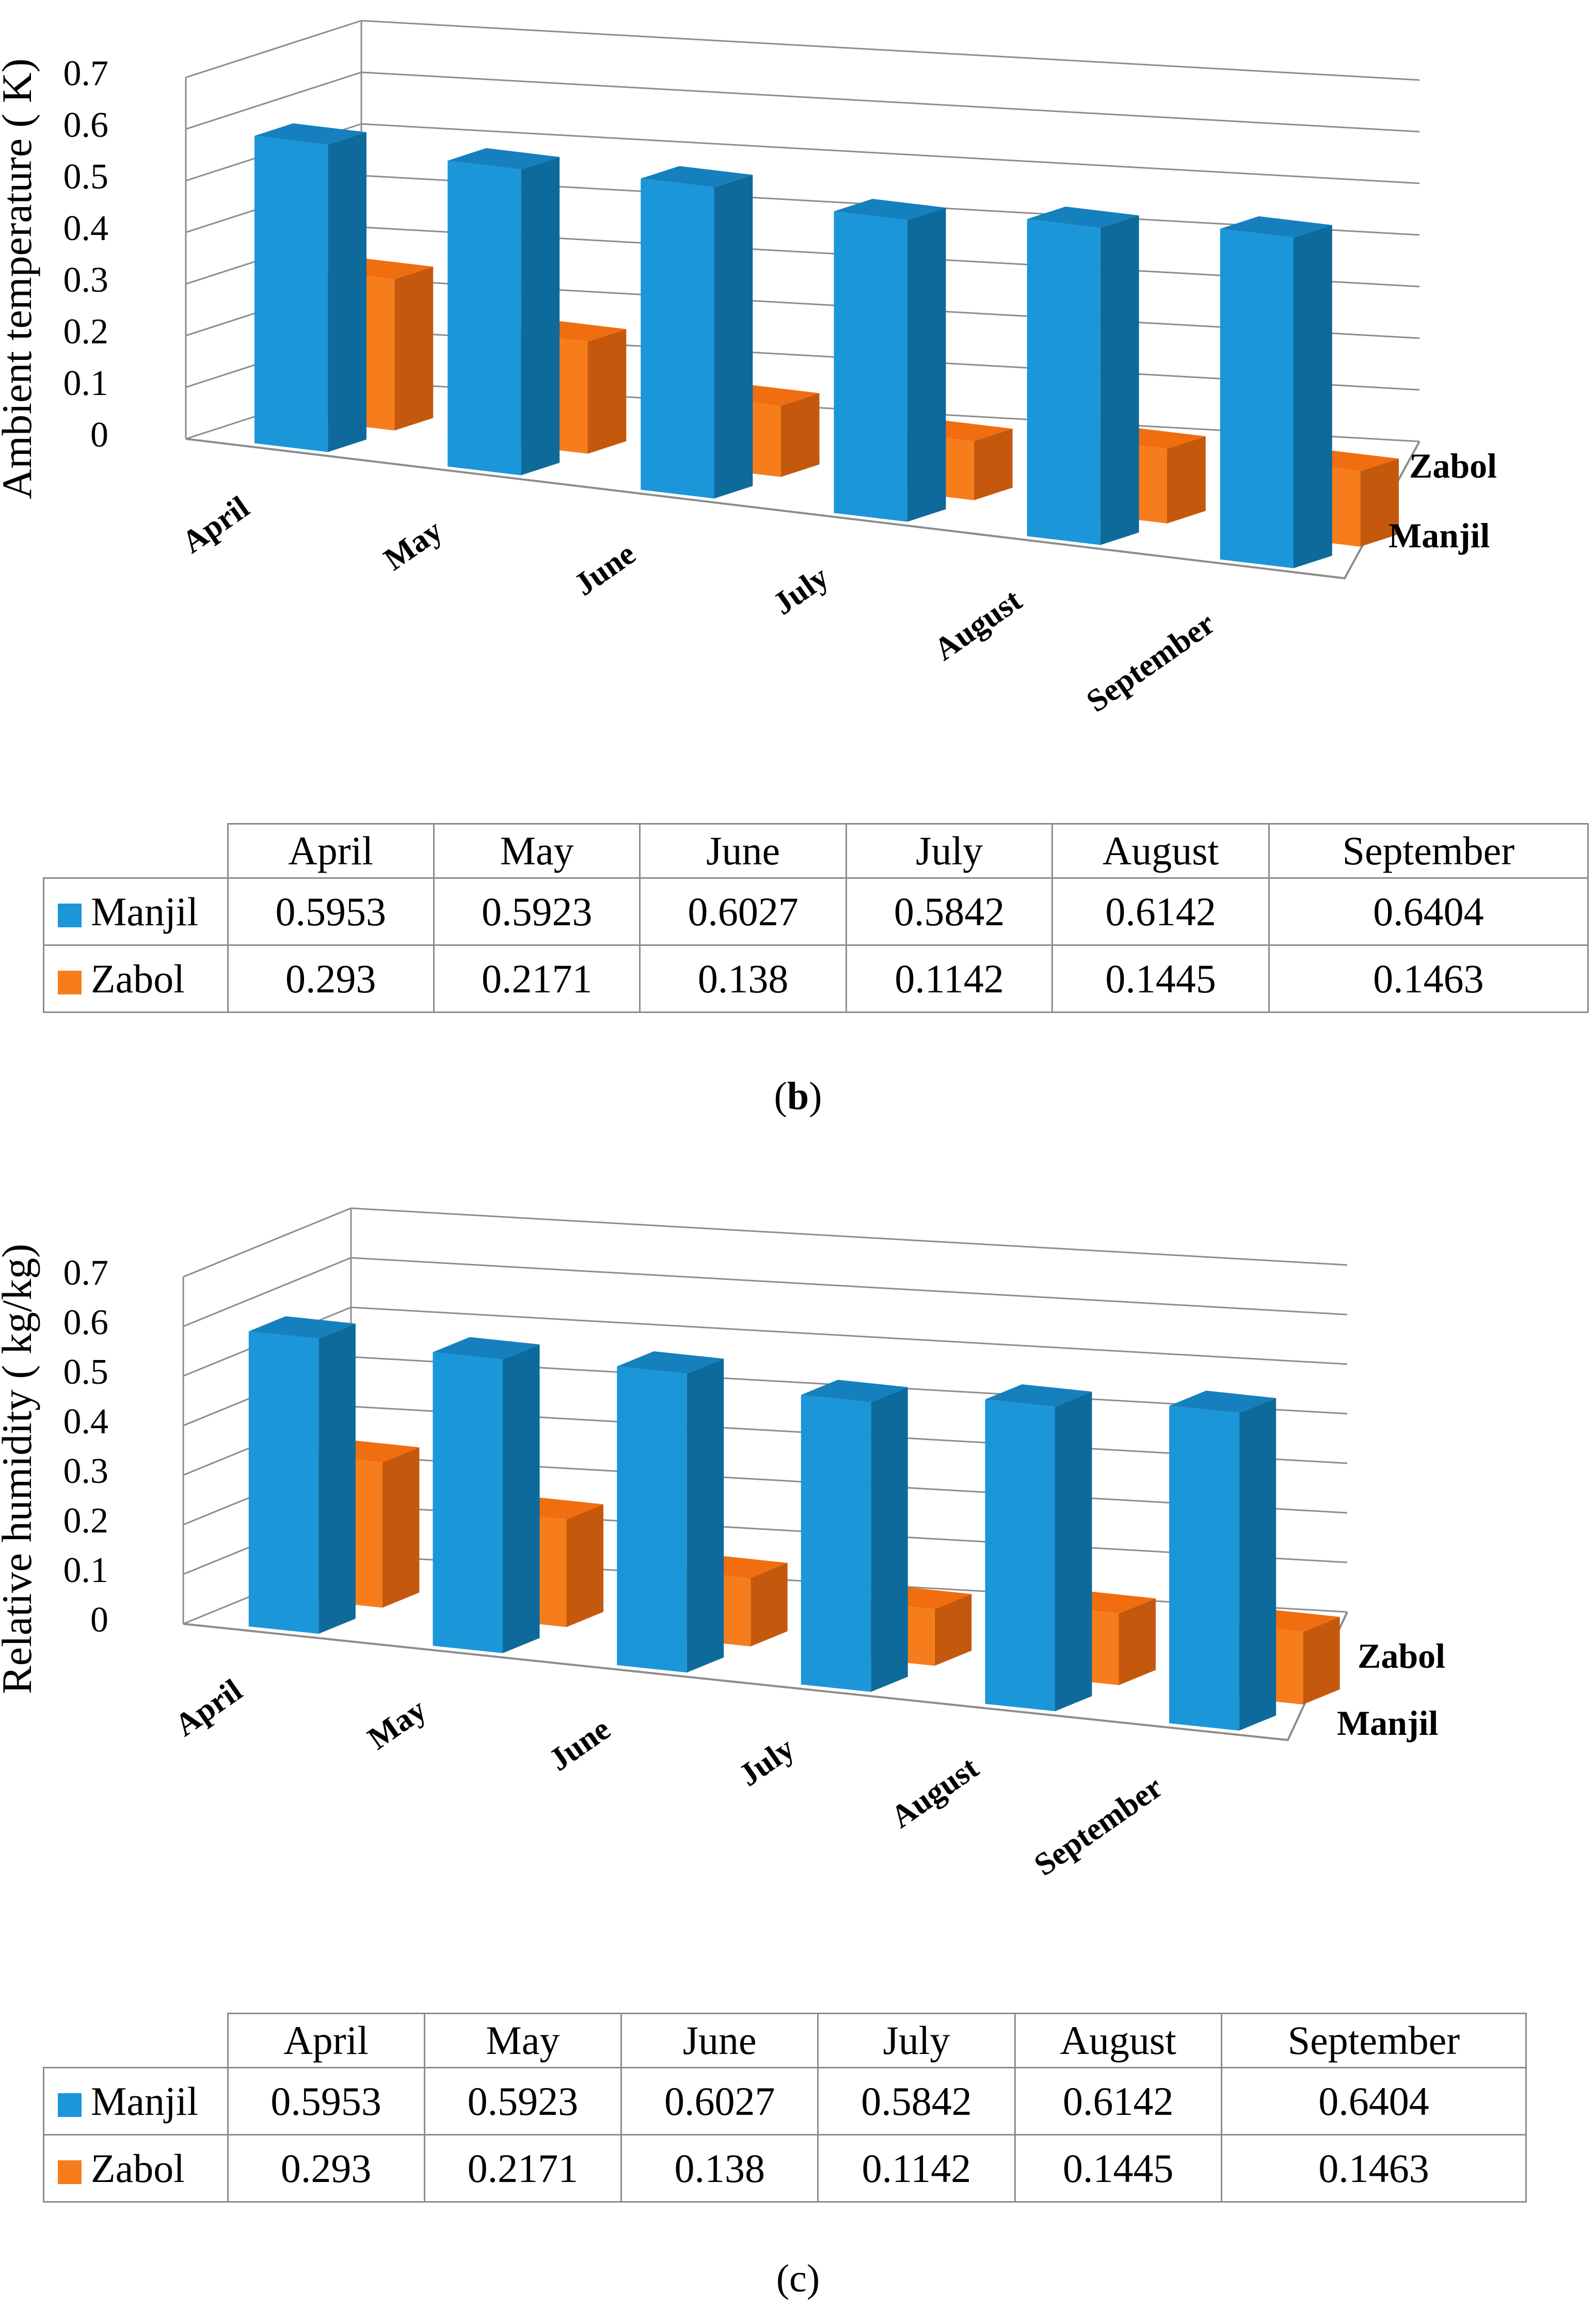 The height and width of the screenshot is (2309, 1596). Describe the element at coordinates (331, 911) in the screenshot. I see `table-cell: 0.5953` at that location.